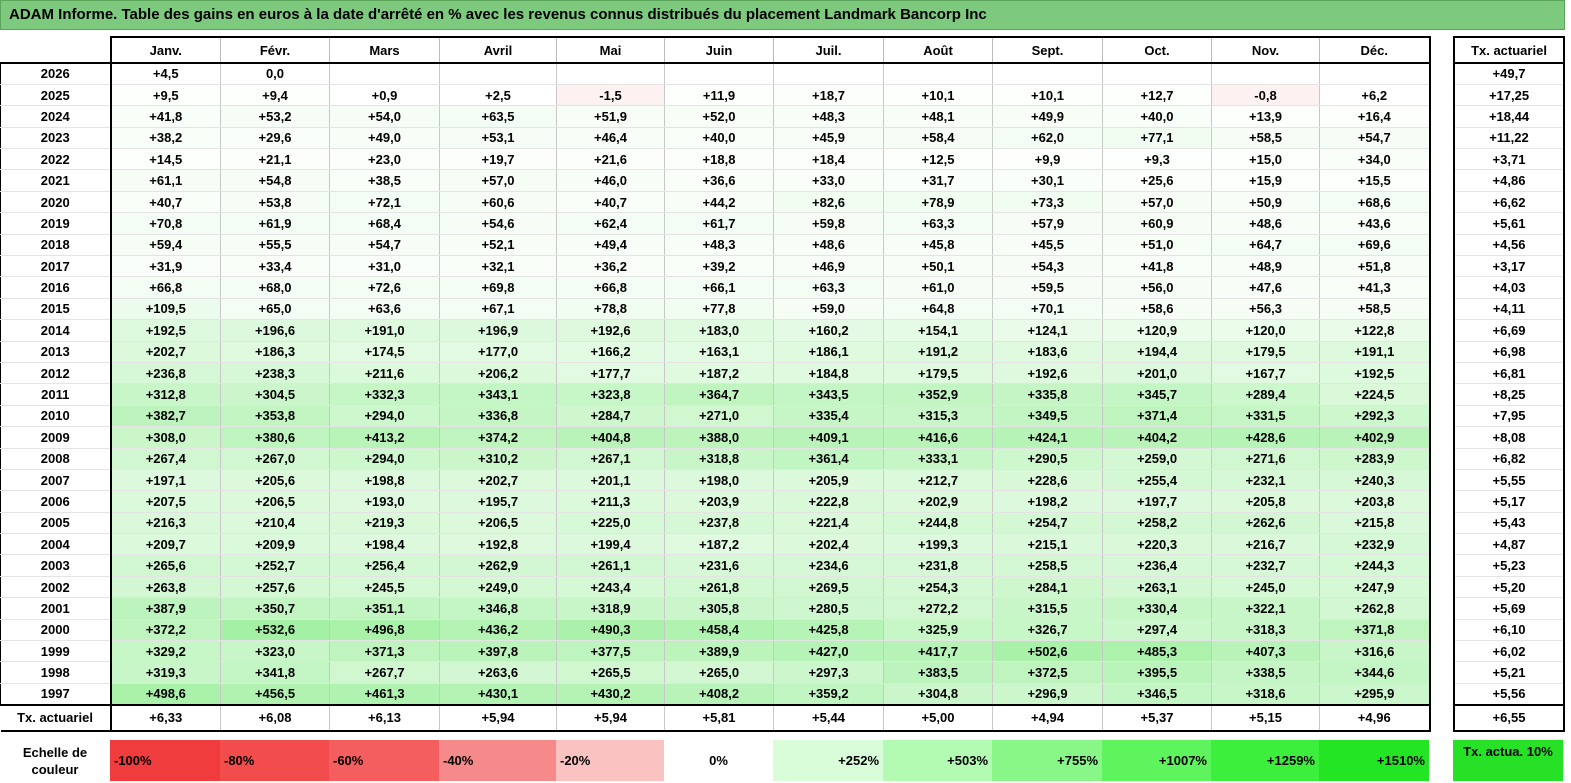 The image size is (1571, 783). What do you see at coordinates (1047, 501) in the screenshot?
I see `gain-cell: +198,2` at bounding box center [1047, 501].